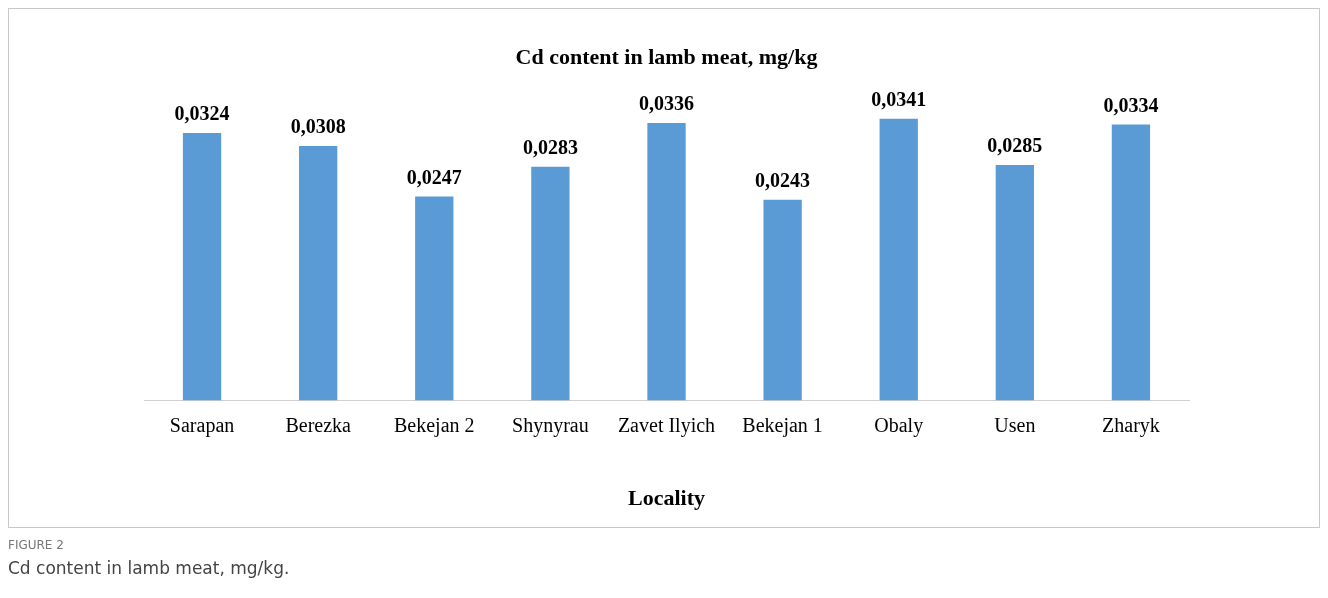 The height and width of the screenshot is (598, 1328). I want to click on data-label: 0,0243, so click(783, 179).